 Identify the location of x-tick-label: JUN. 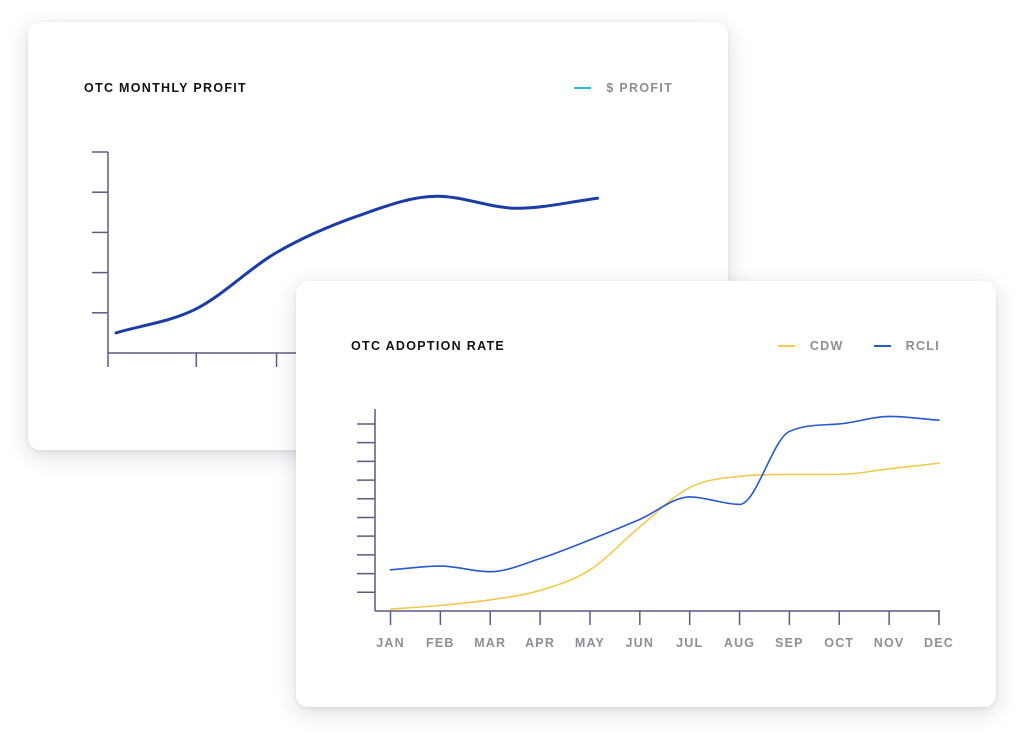
(640, 643).